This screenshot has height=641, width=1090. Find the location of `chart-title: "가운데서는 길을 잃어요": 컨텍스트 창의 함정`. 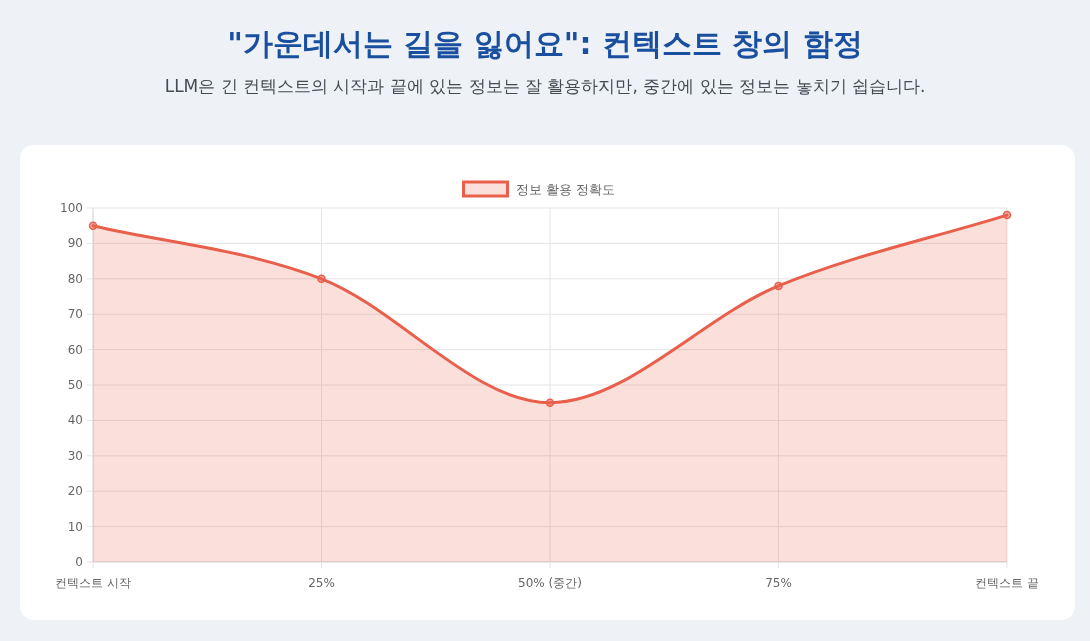

chart-title: "가운데서는 길을 잃어요": 컨텍스트 창의 함정 is located at coordinates (545, 43).